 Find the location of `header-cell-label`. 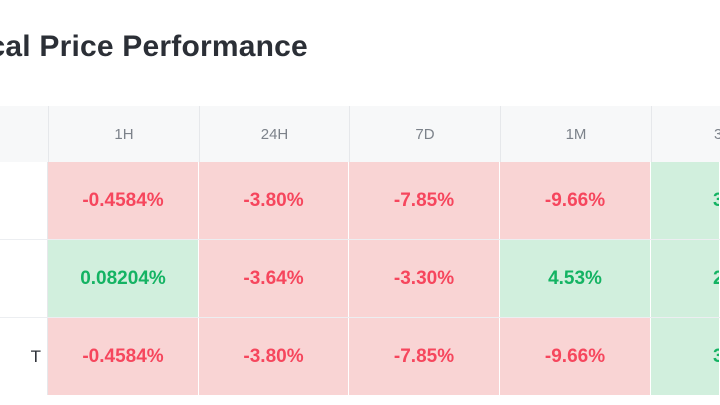

header-cell-label is located at coordinates (24, 134).